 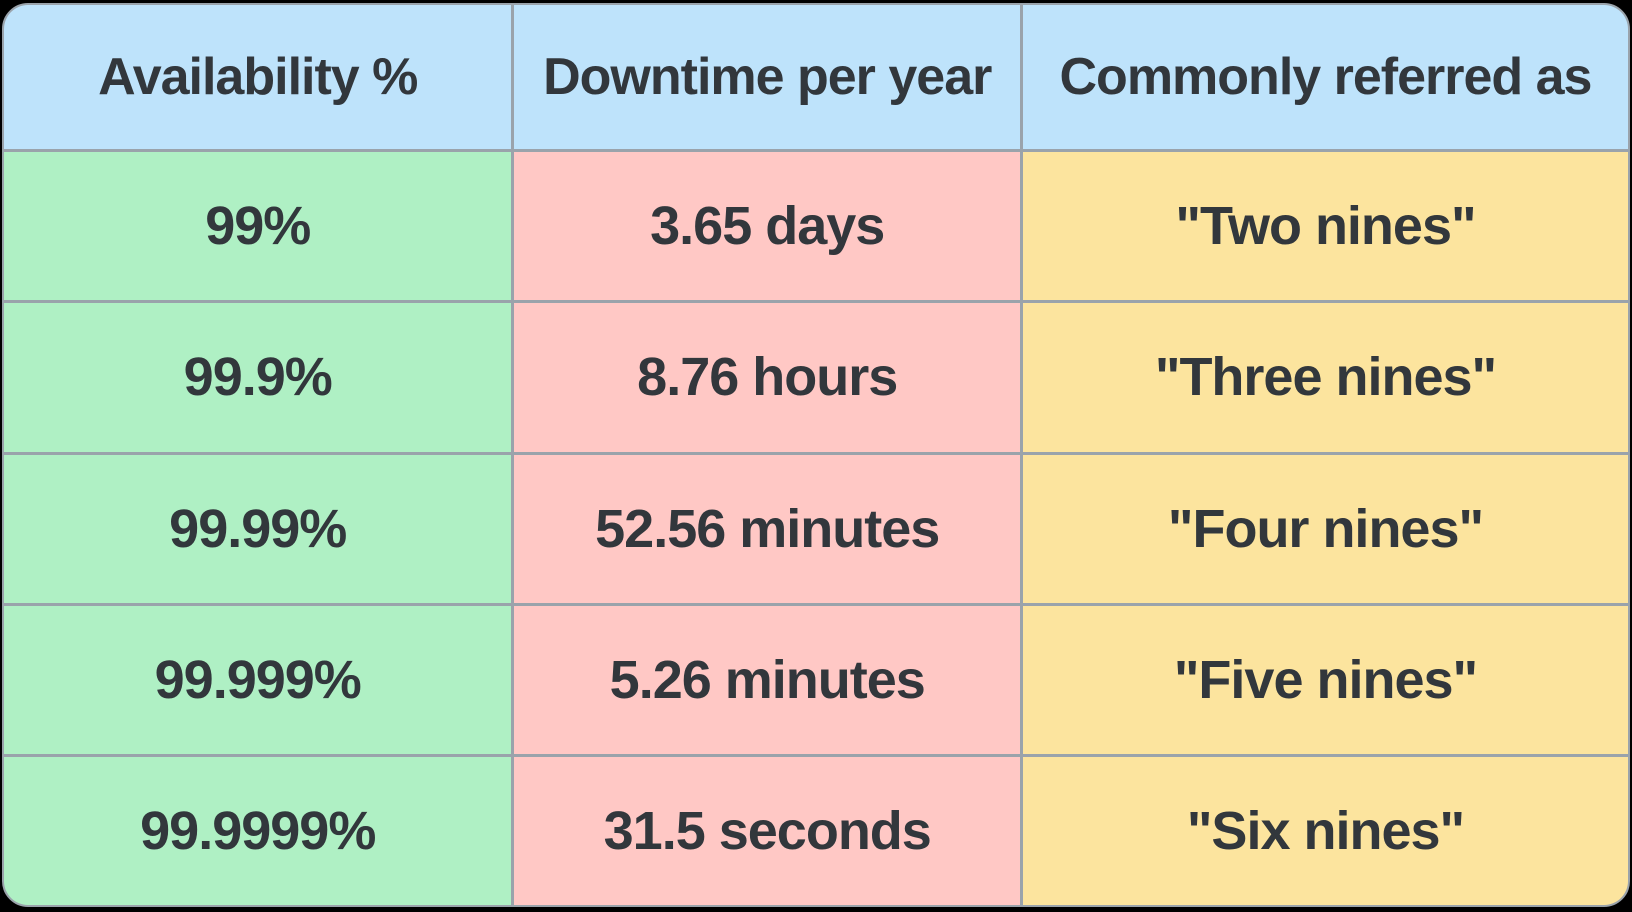 What do you see at coordinates (1325, 377) in the screenshot?
I see `cell-referred-as-row2: "Three nines"` at bounding box center [1325, 377].